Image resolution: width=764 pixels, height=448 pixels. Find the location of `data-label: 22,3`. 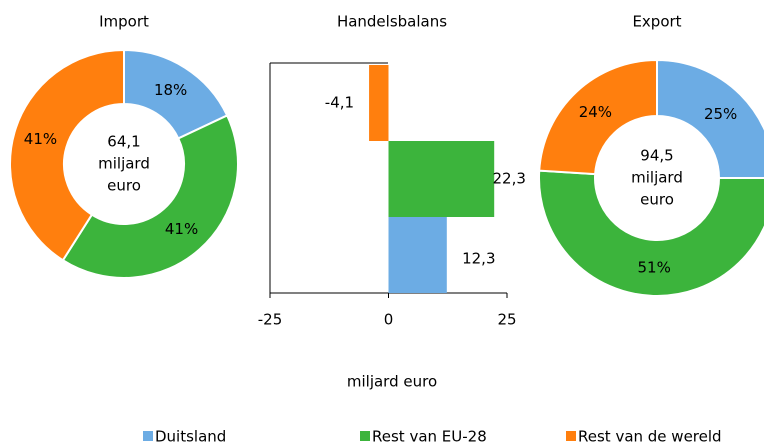

data-label: 22,3 is located at coordinates (508, 179).